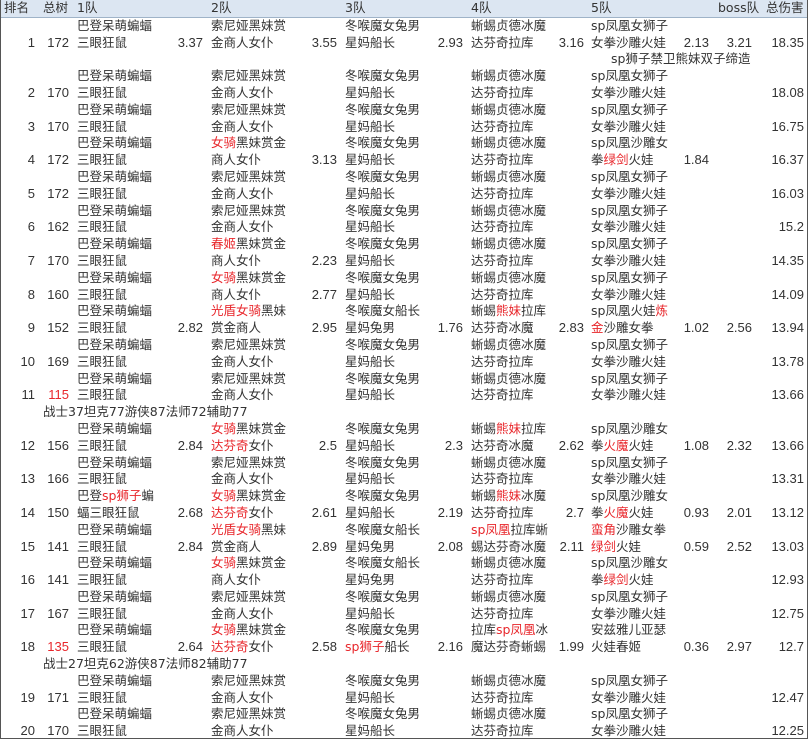  What do you see at coordinates (58, 227) in the screenshot?
I see `total-cell: 162` at bounding box center [58, 227].